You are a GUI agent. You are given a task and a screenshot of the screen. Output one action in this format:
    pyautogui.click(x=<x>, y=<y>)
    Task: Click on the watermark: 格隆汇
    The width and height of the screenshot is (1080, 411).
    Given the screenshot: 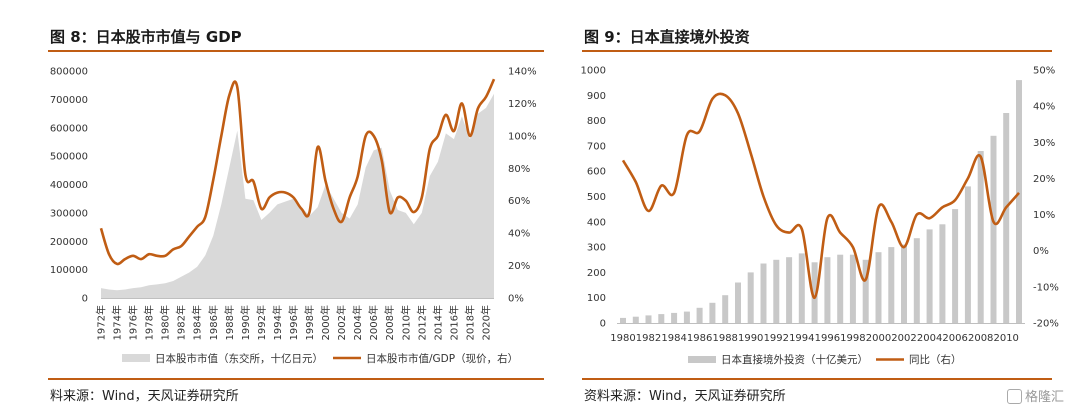 What is the action you would take?
    pyautogui.click(x=1035, y=395)
    